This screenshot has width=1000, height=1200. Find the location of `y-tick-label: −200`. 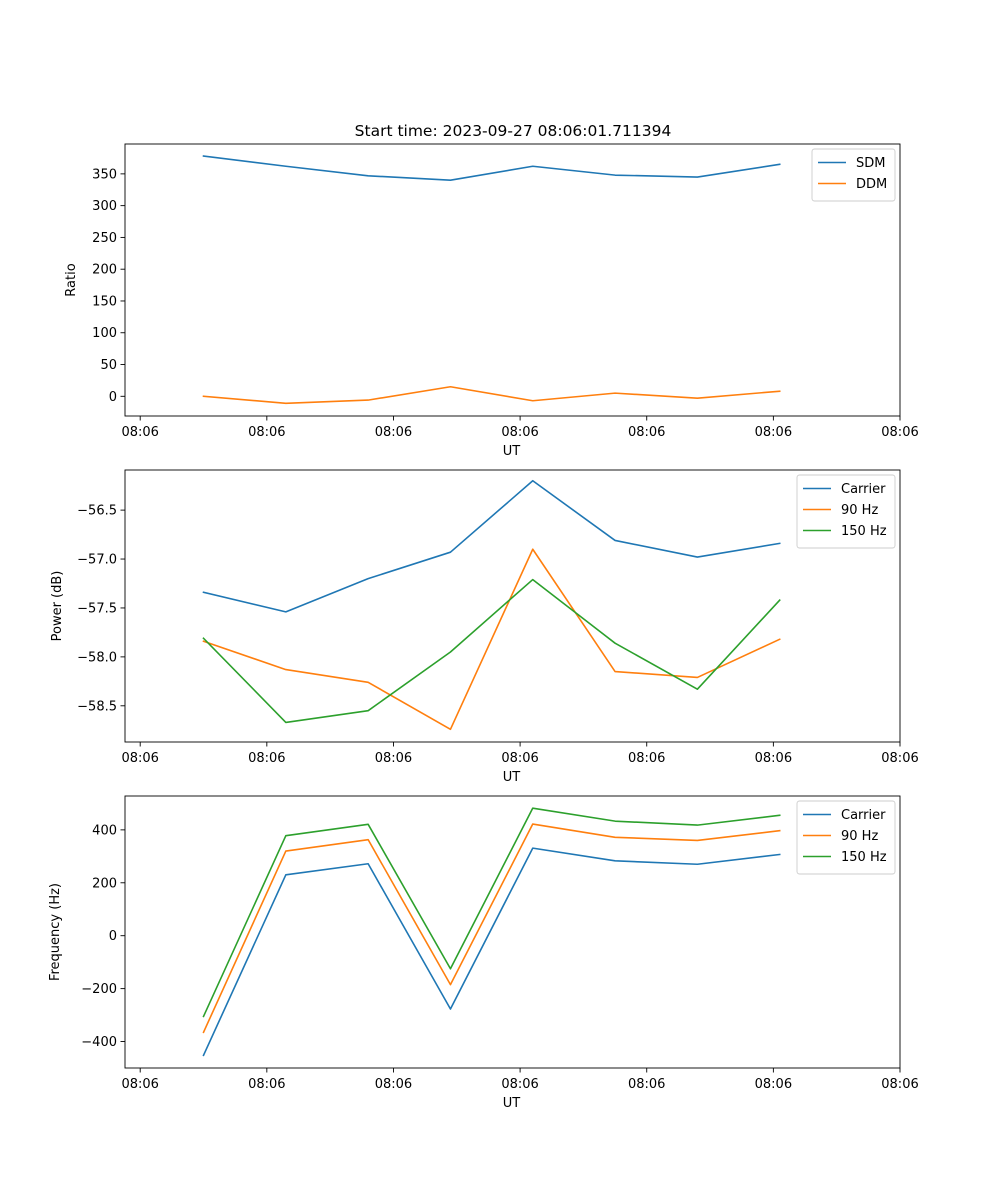

y-tick-label: −200 is located at coordinates (99, 989).